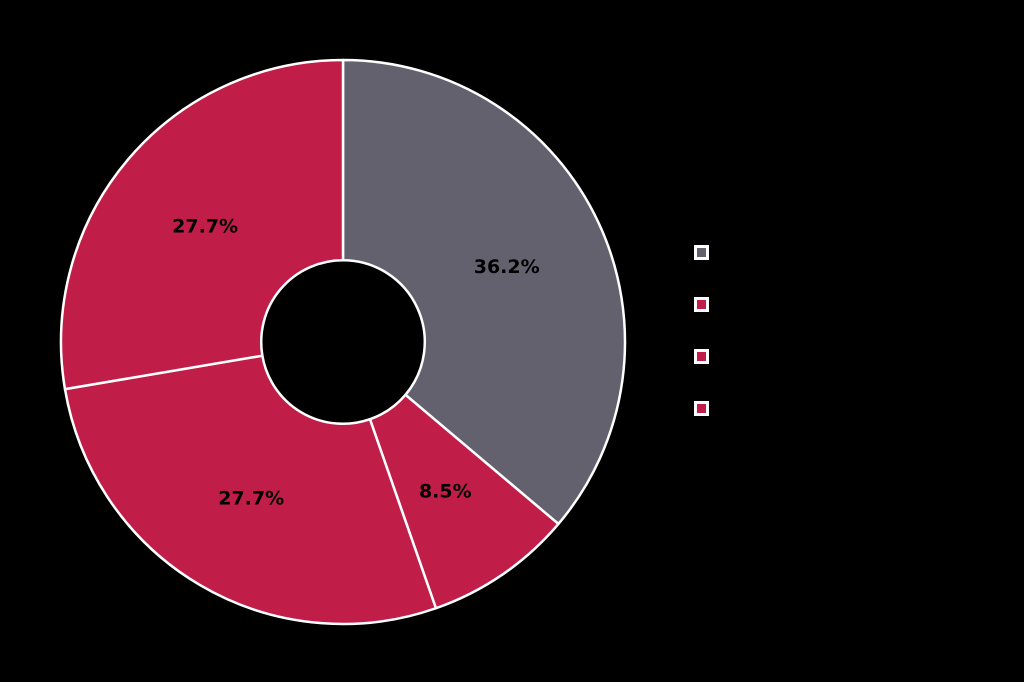 Image resolution: width=1024 pixels, height=682 pixels. What do you see at coordinates (706, 330) in the screenshot?
I see `legend` at bounding box center [706, 330].